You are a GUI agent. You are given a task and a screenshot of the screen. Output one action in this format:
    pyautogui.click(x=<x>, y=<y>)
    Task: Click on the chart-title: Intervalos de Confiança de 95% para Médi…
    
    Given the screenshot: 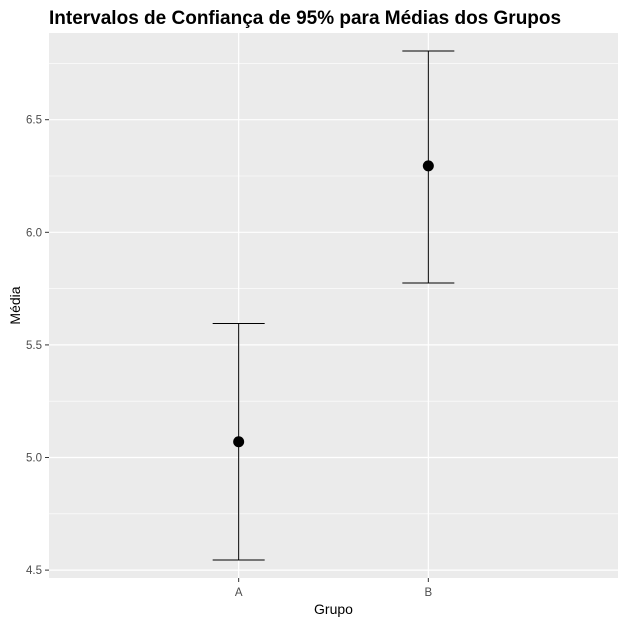 What is the action you would take?
    pyautogui.click(x=305, y=18)
    